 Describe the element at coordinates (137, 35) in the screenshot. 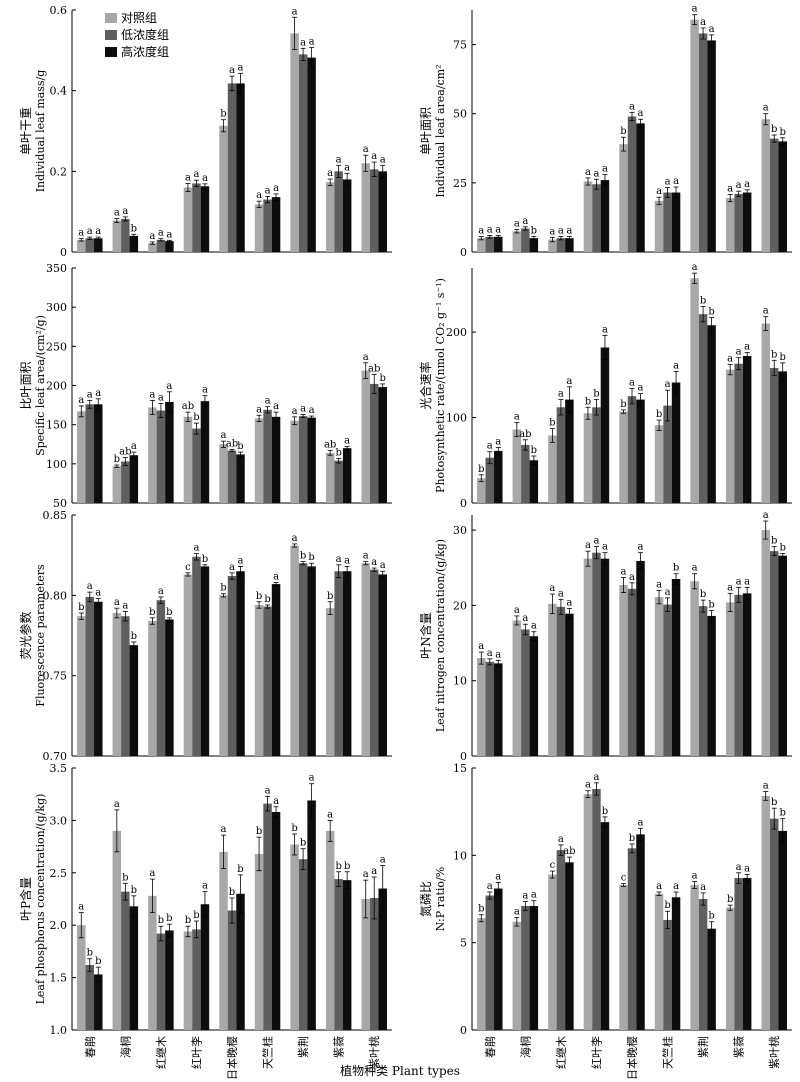

I see `legend: 对照组 低浓度组 高浓度组` at that location.